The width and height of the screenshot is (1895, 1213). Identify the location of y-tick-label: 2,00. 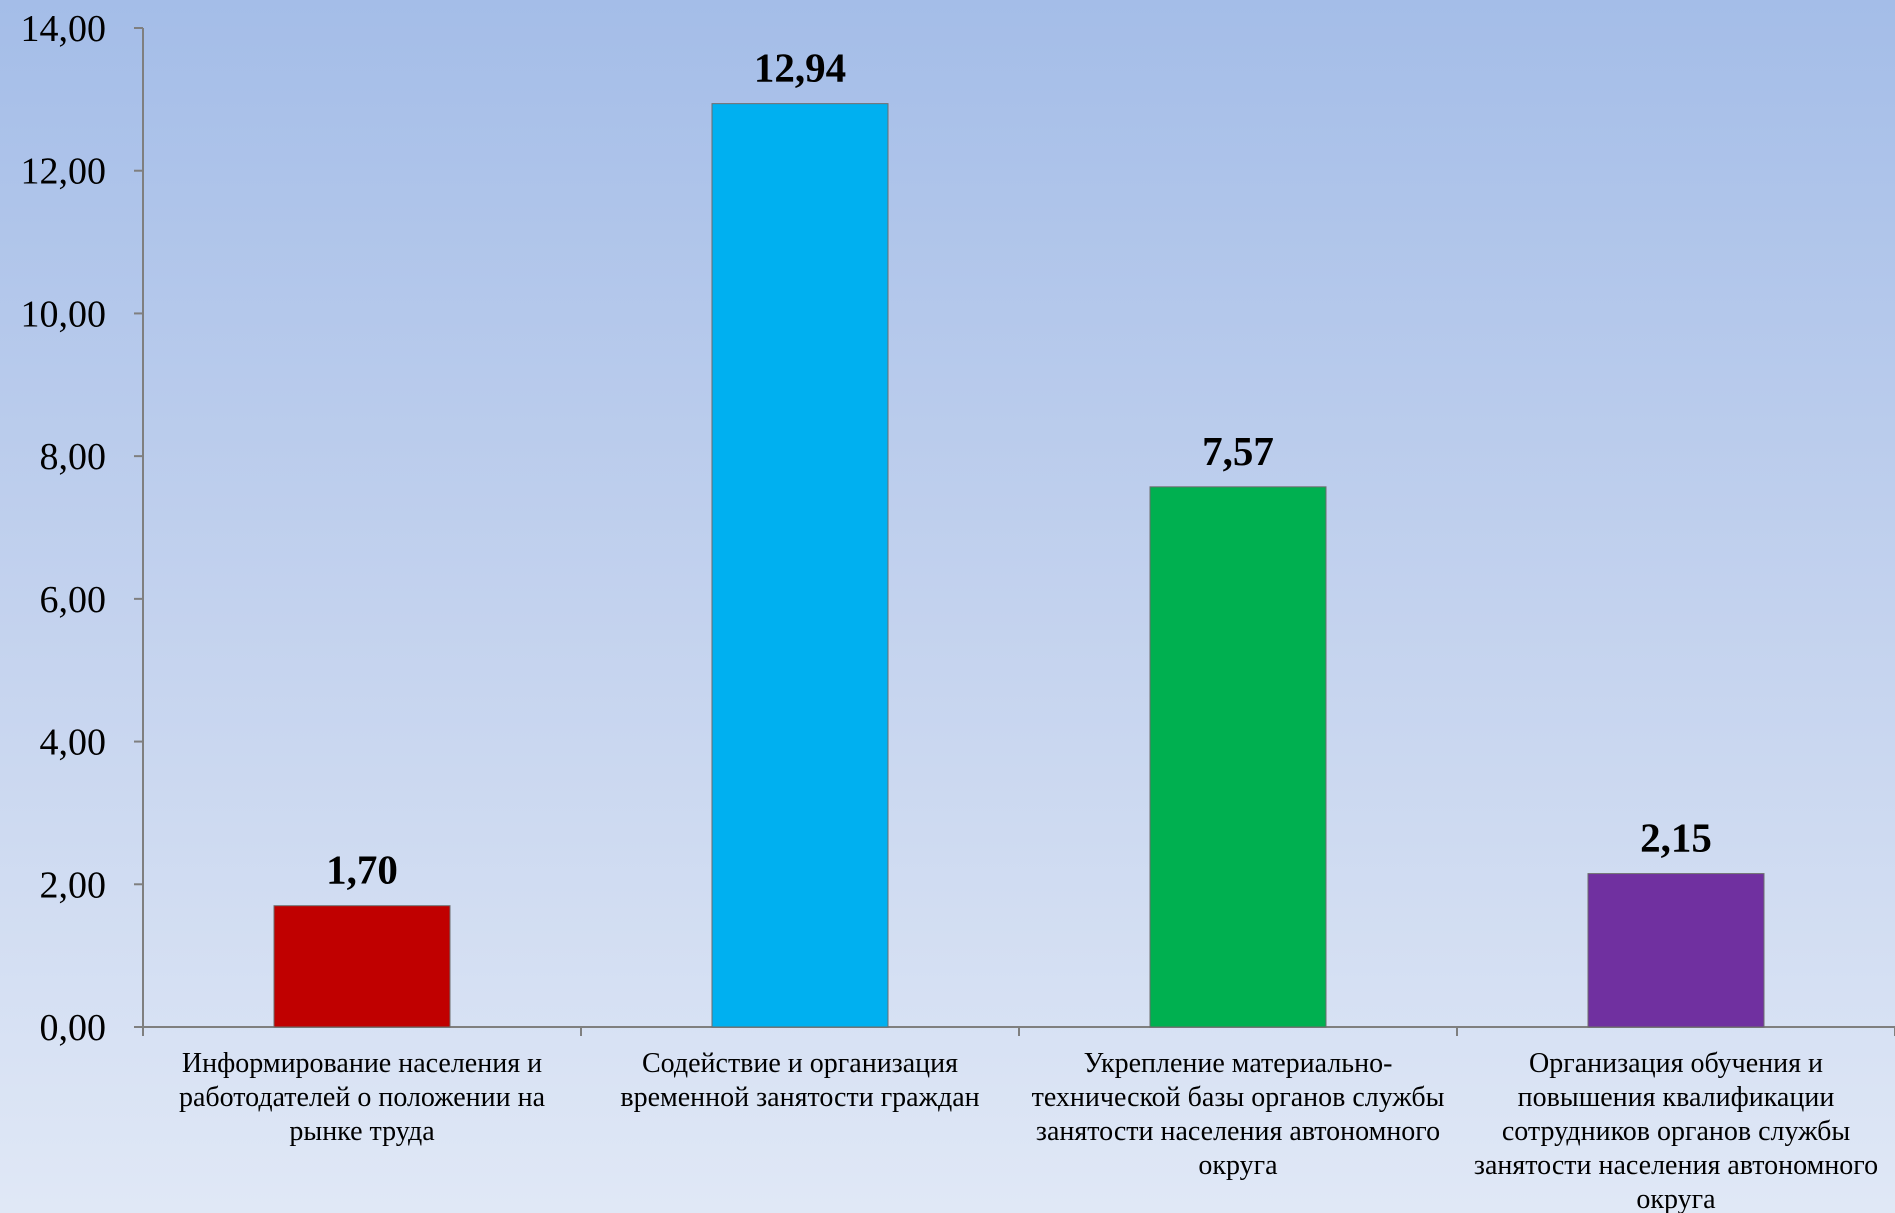
(73, 885).